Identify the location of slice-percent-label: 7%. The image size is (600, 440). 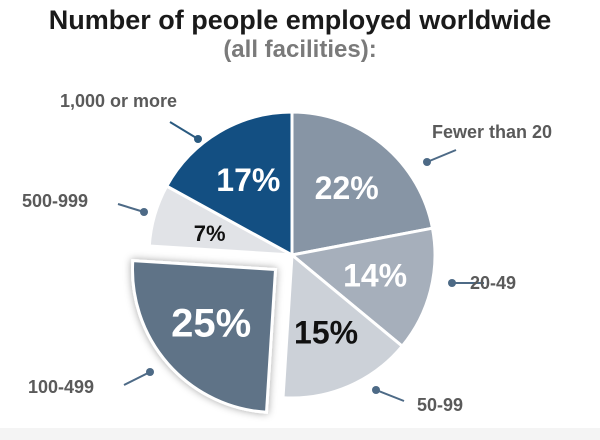
(210, 233).